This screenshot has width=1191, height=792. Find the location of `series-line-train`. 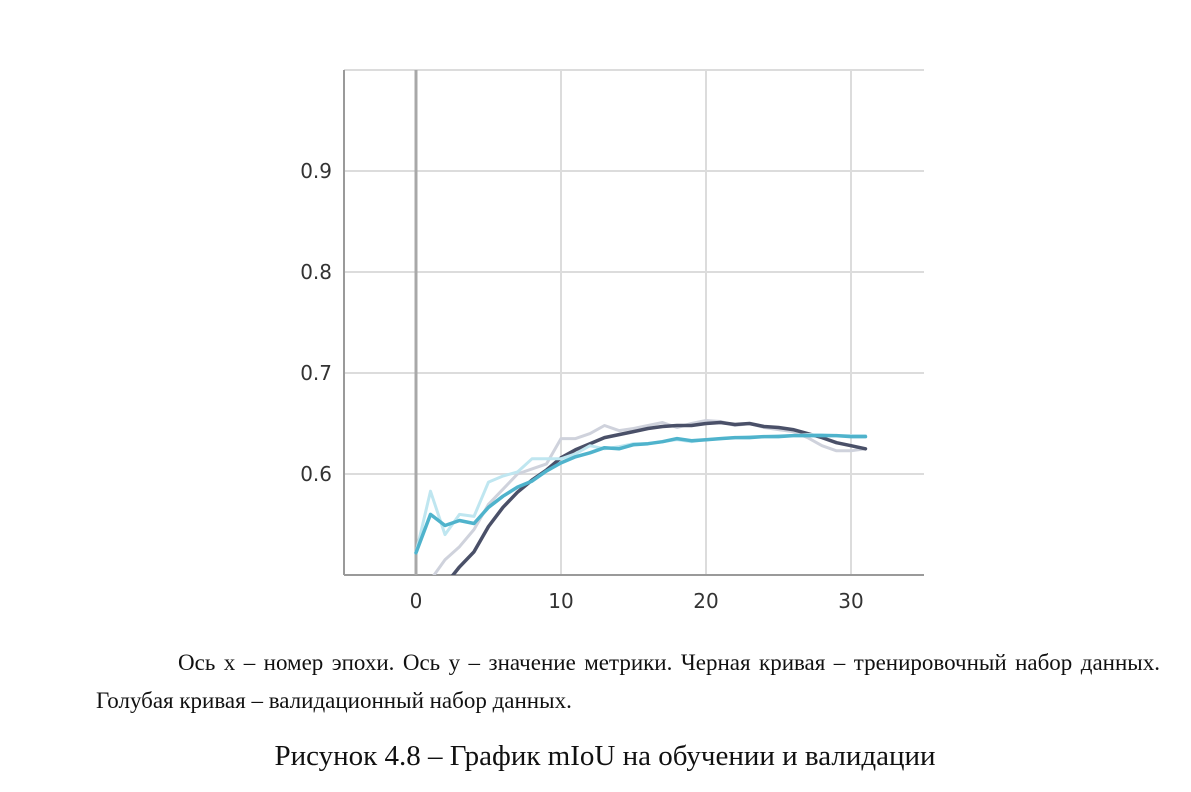

series-line-train is located at coordinates (659, 497).